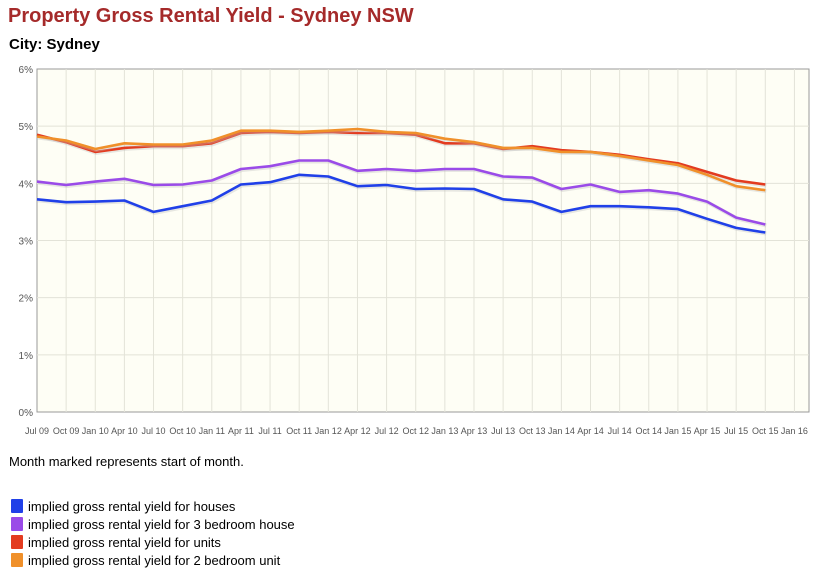  Describe the element at coordinates (620, 431) in the screenshot. I see `x-tick-label: Jul 14` at that location.